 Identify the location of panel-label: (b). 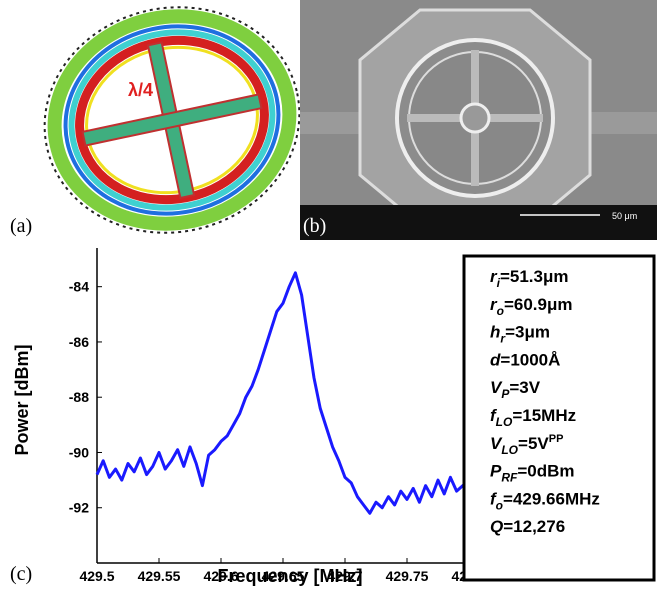
(314, 226).